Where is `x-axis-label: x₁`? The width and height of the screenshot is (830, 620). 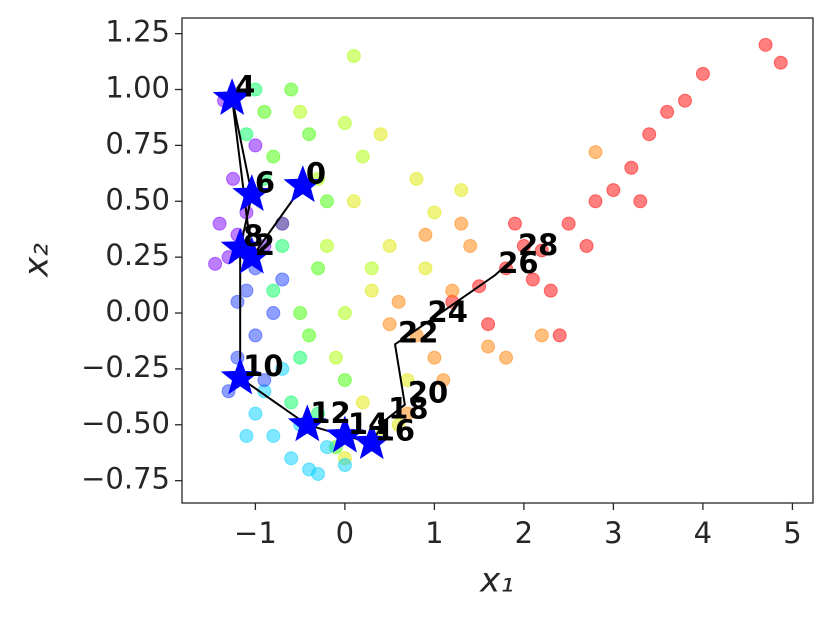
x-axis-label: x₁ is located at coordinates (496, 581).